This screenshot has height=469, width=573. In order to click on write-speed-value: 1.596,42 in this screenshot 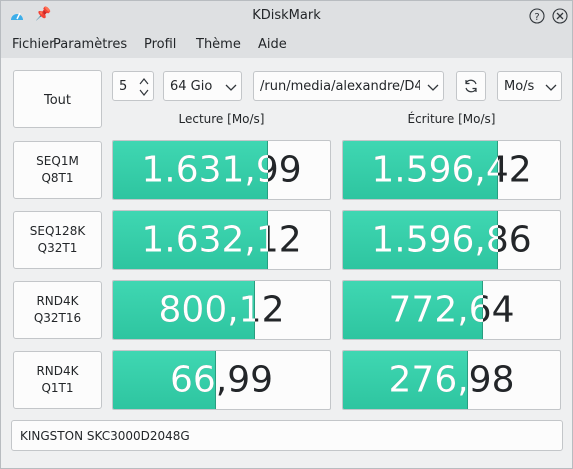, I will do `click(451, 170)`.